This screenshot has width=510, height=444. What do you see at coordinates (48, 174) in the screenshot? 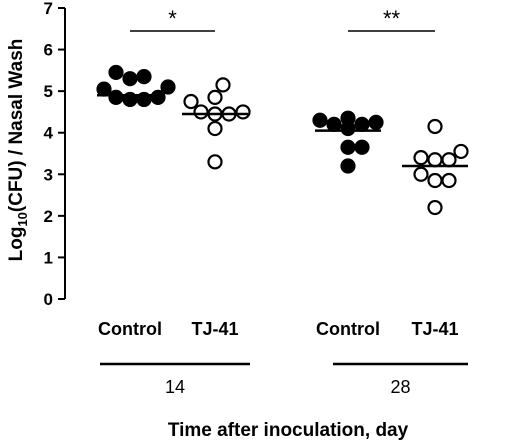
I see `y-tick-label: 3` at bounding box center [48, 174].